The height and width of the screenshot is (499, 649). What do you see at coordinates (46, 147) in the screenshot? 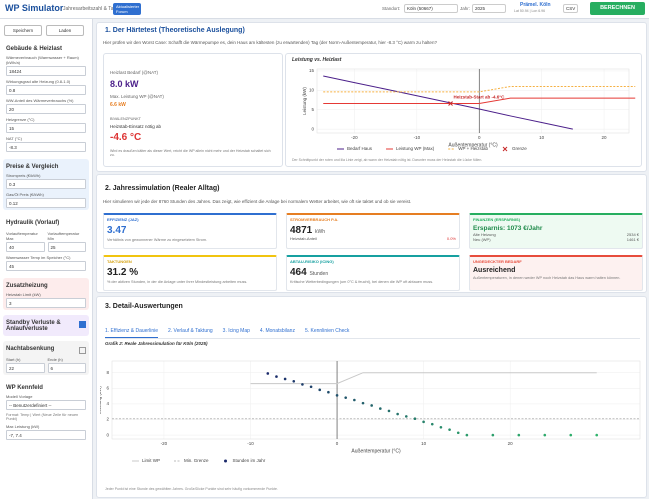
I see `input: -8.3` at bounding box center [46, 147].